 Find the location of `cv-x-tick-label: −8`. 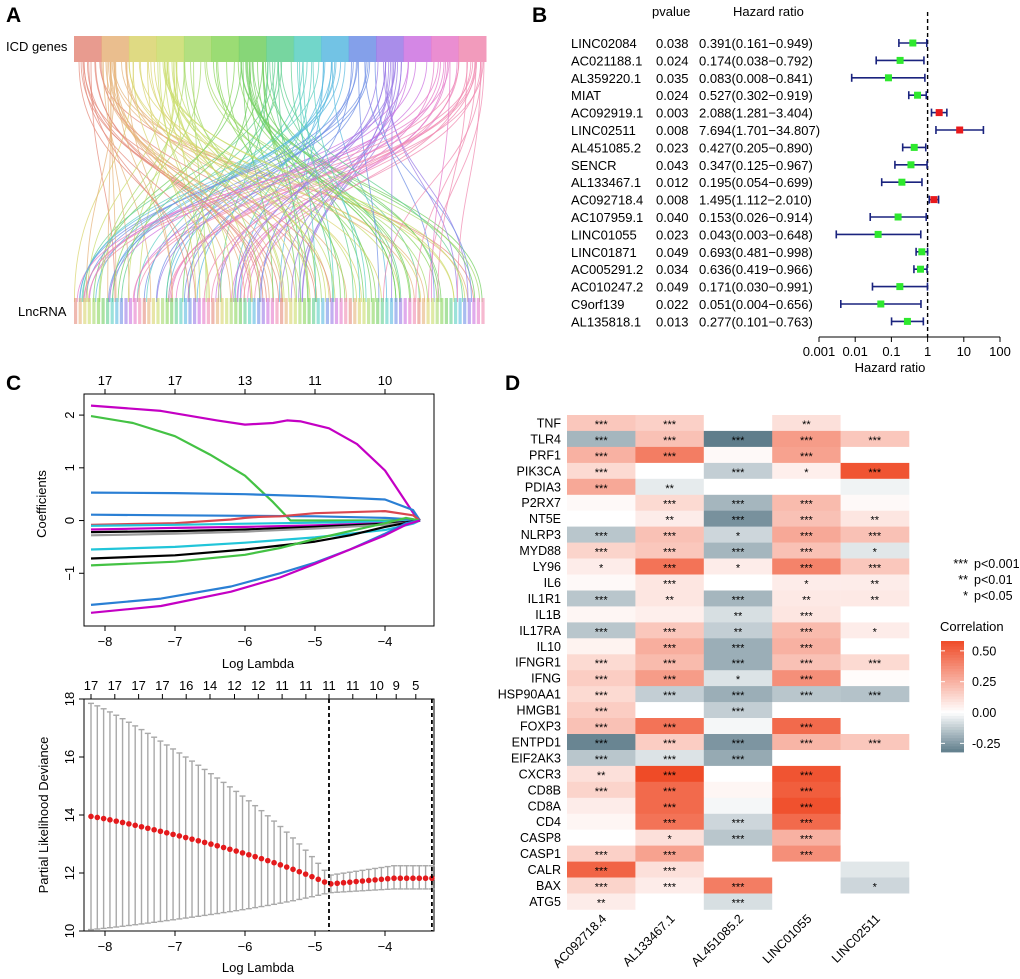

cv-x-tick-label: −8 is located at coordinates (105, 946).